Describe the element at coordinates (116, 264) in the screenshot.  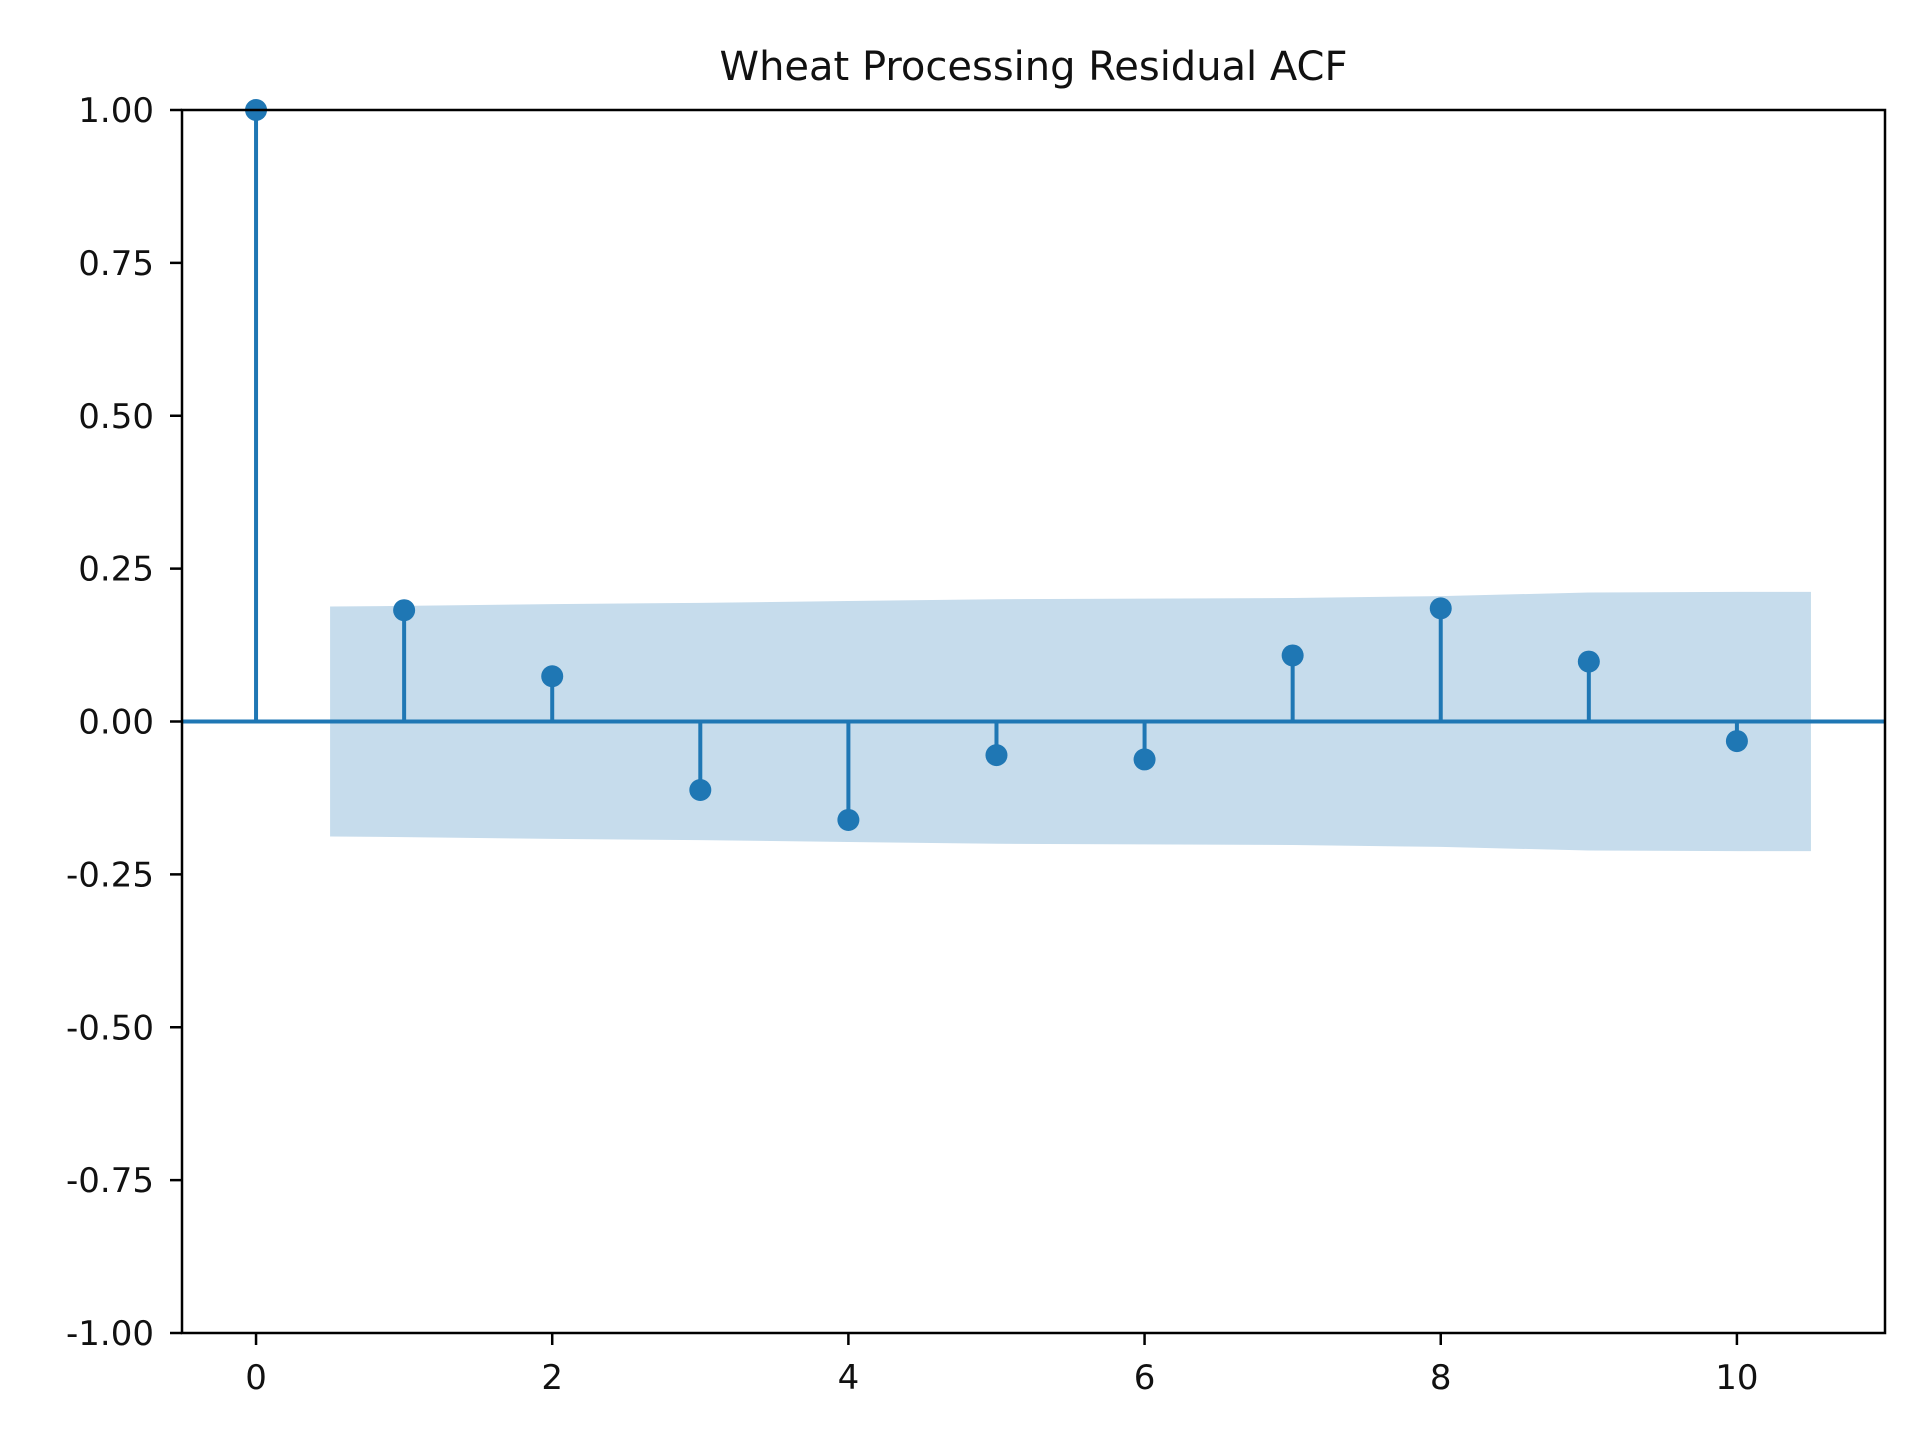
I see `y-tick-label-1: 0.75` at that location.